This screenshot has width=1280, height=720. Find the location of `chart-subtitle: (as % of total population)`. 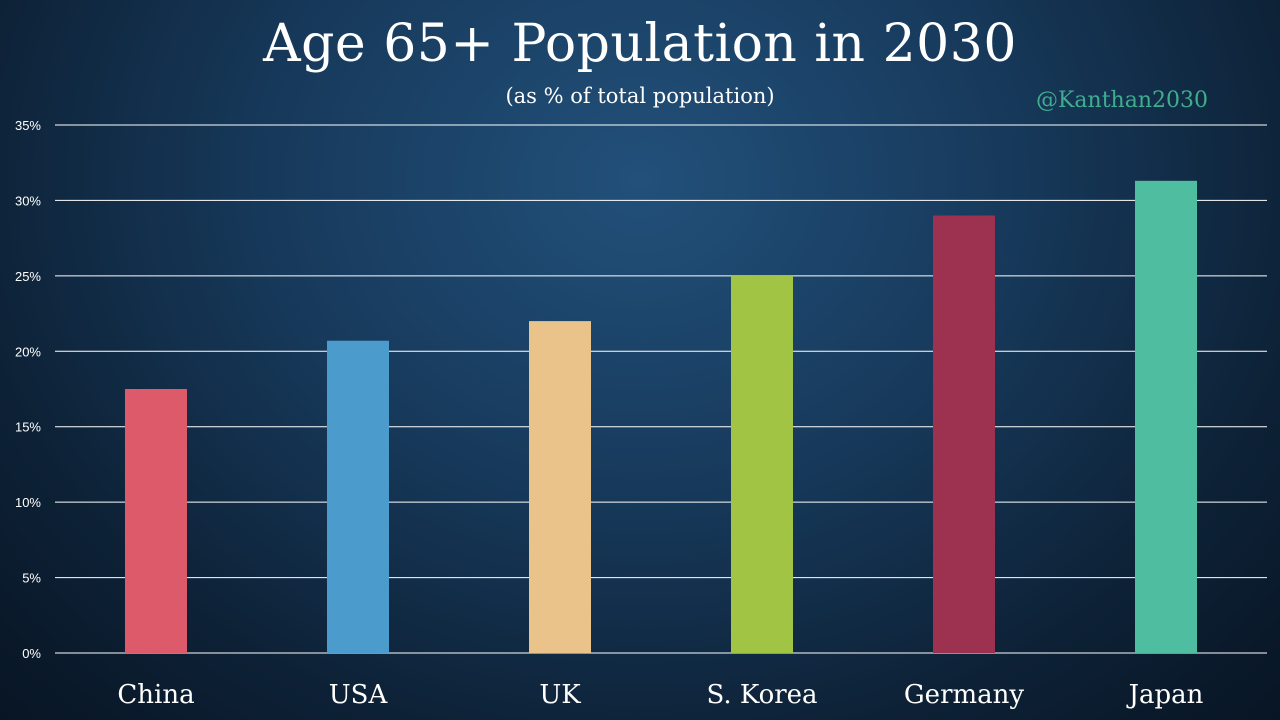

chart-subtitle: (as % of total population) is located at coordinates (640, 96).